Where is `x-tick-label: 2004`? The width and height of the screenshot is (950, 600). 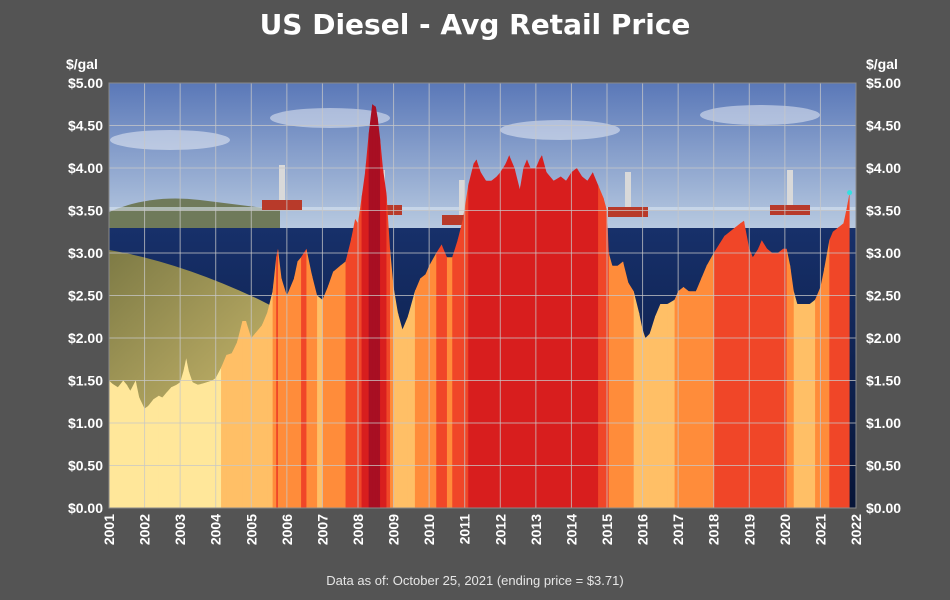
x-tick-label: 2004 is located at coordinates (216, 529).